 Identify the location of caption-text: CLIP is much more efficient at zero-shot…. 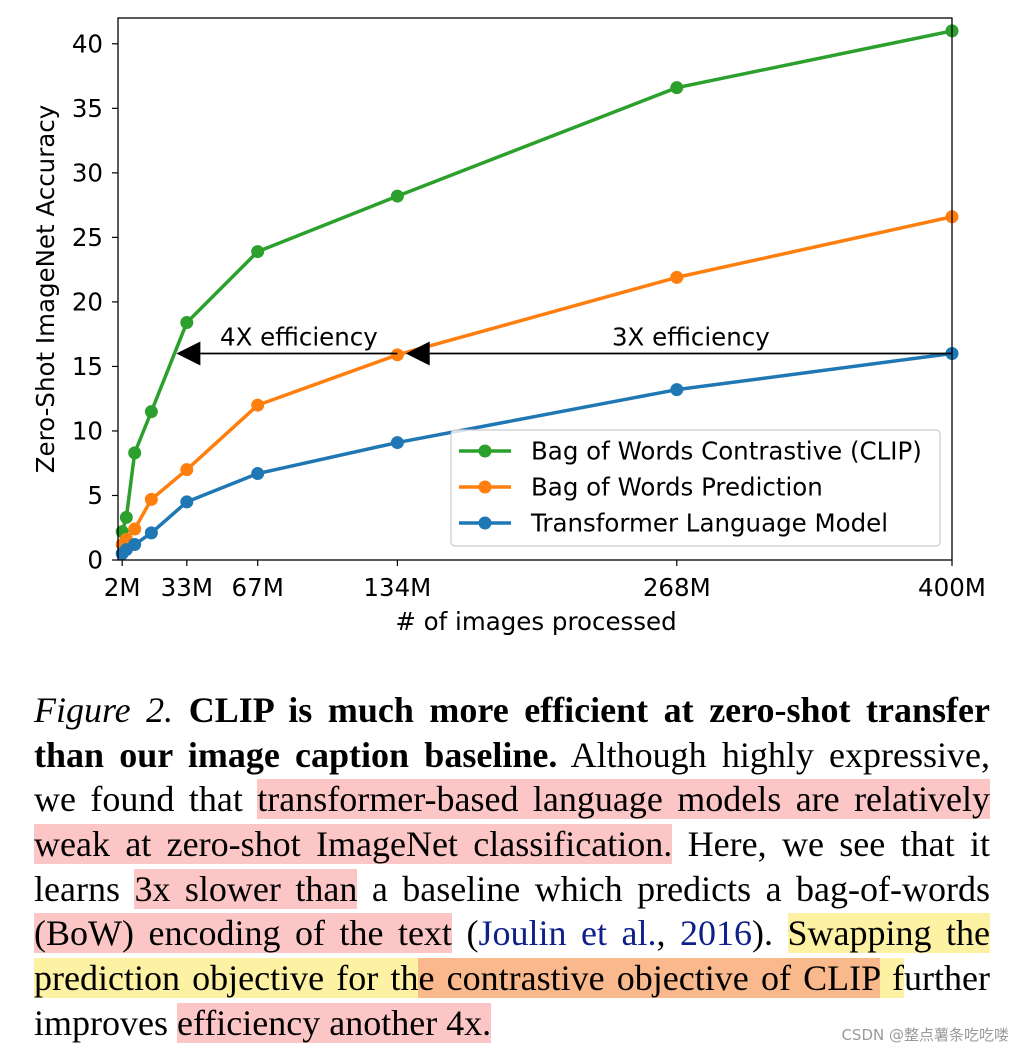
(581, 710).